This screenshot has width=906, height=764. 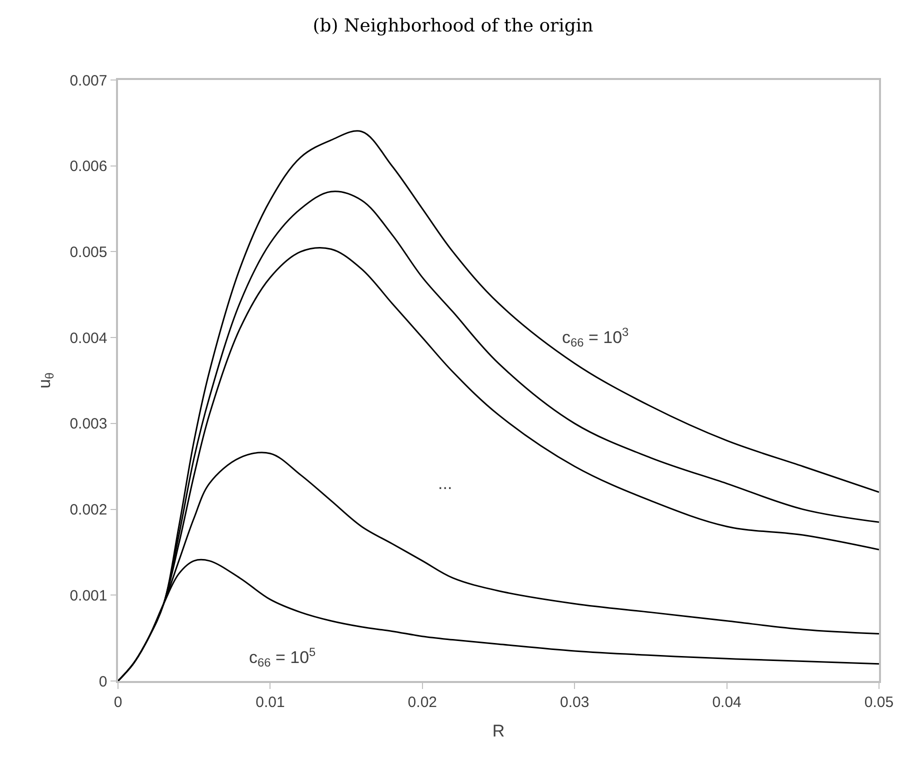 What do you see at coordinates (89, 510) in the screenshot?
I see `y-tick-label: 0.002` at bounding box center [89, 510].